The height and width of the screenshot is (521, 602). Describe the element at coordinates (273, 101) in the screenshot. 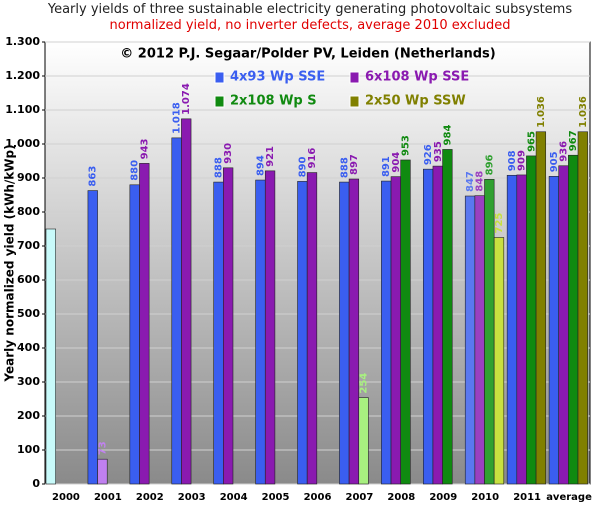

I see `legend-label: 2x108 Wp S` at that location.